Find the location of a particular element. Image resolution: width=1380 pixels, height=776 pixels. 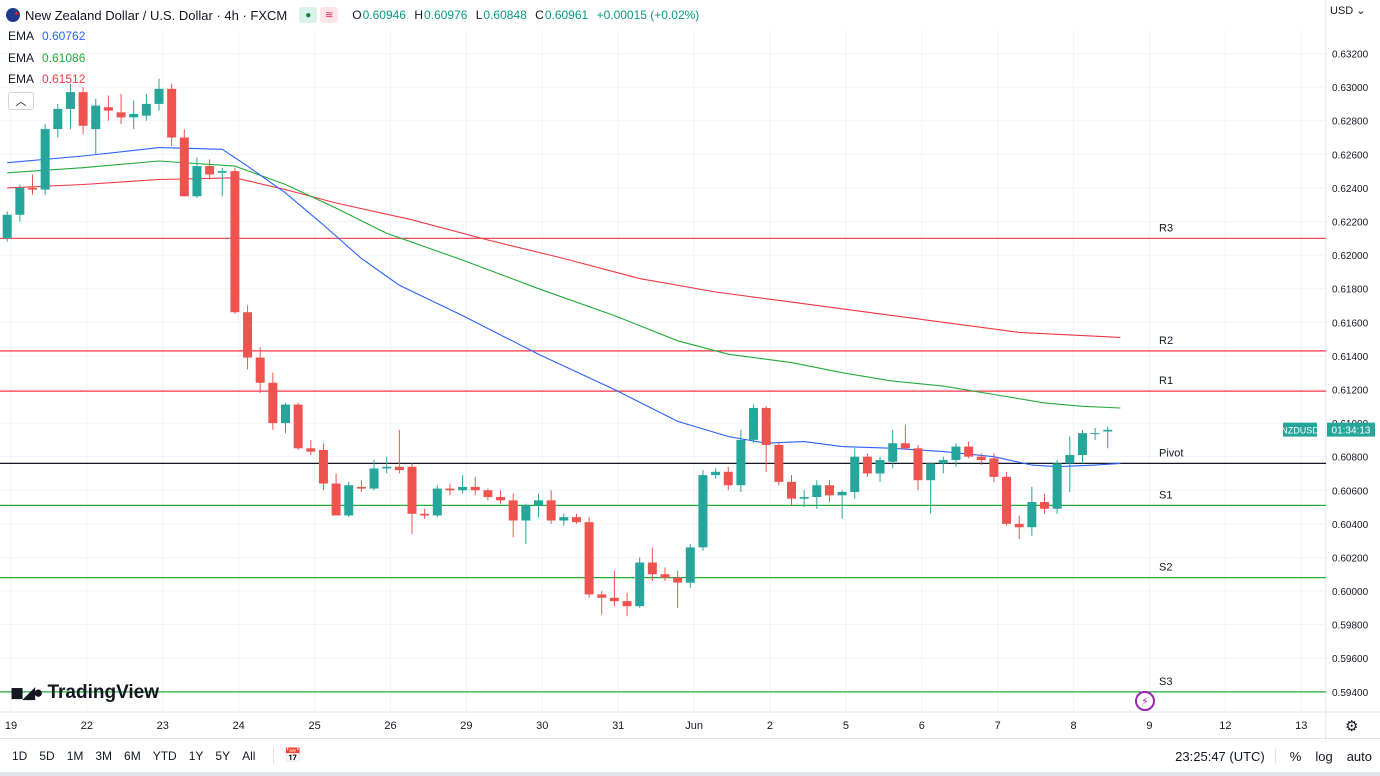

y-tick-label: 0.62000 is located at coordinates (1350, 256).